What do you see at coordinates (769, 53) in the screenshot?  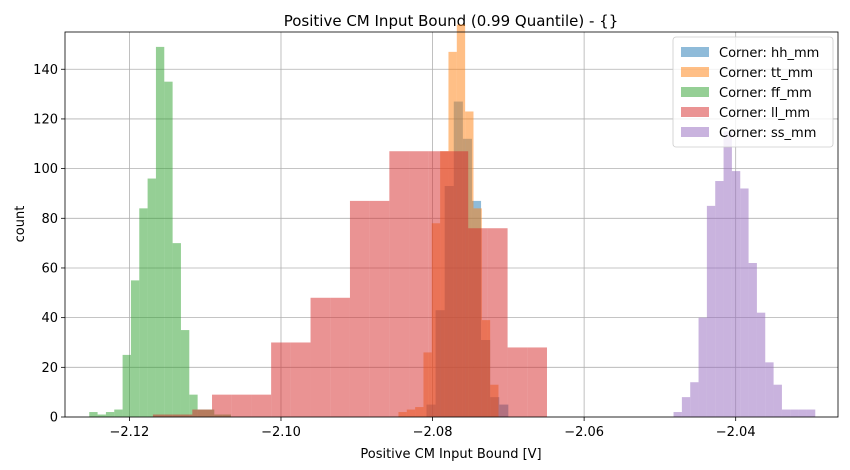 I see `legend-entry-label: Corner: hh_mm` at bounding box center [769, 53].